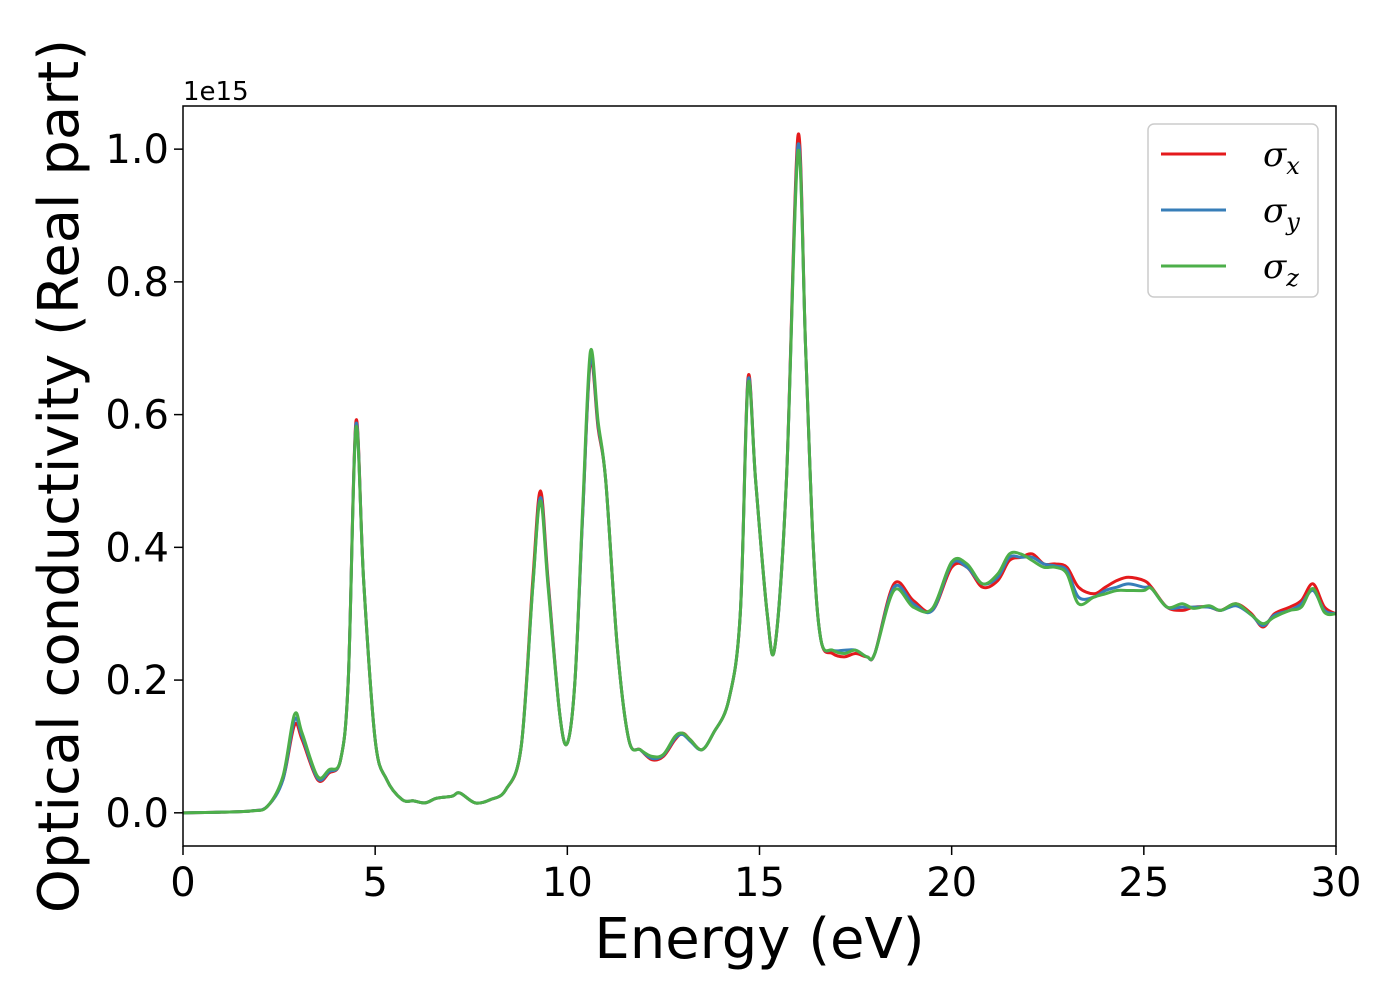 This screenshot has width=1400, height=1000. I want to click on x-tick-label: 15, so click(759, 883).